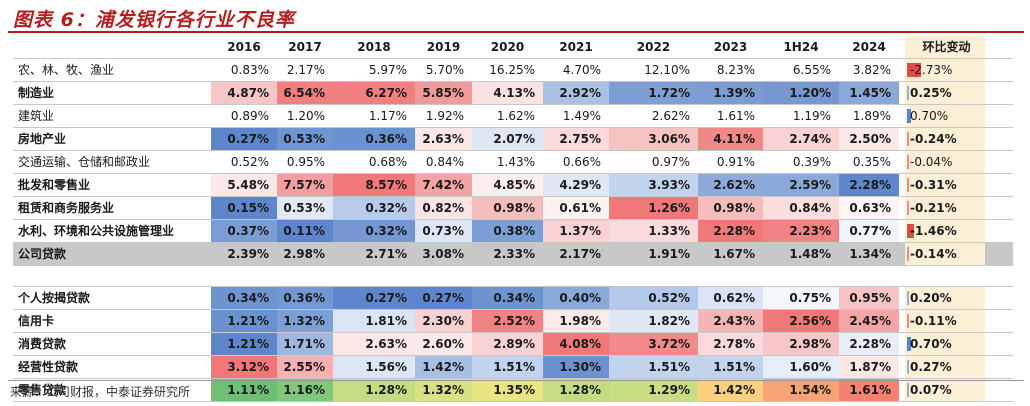 This screenshot has width=1030, height=406. What do you see at coordinates (507, 367) in the screenshot?
I see `npl-value-cell: 1.51%` at bounding box center [507, 367].